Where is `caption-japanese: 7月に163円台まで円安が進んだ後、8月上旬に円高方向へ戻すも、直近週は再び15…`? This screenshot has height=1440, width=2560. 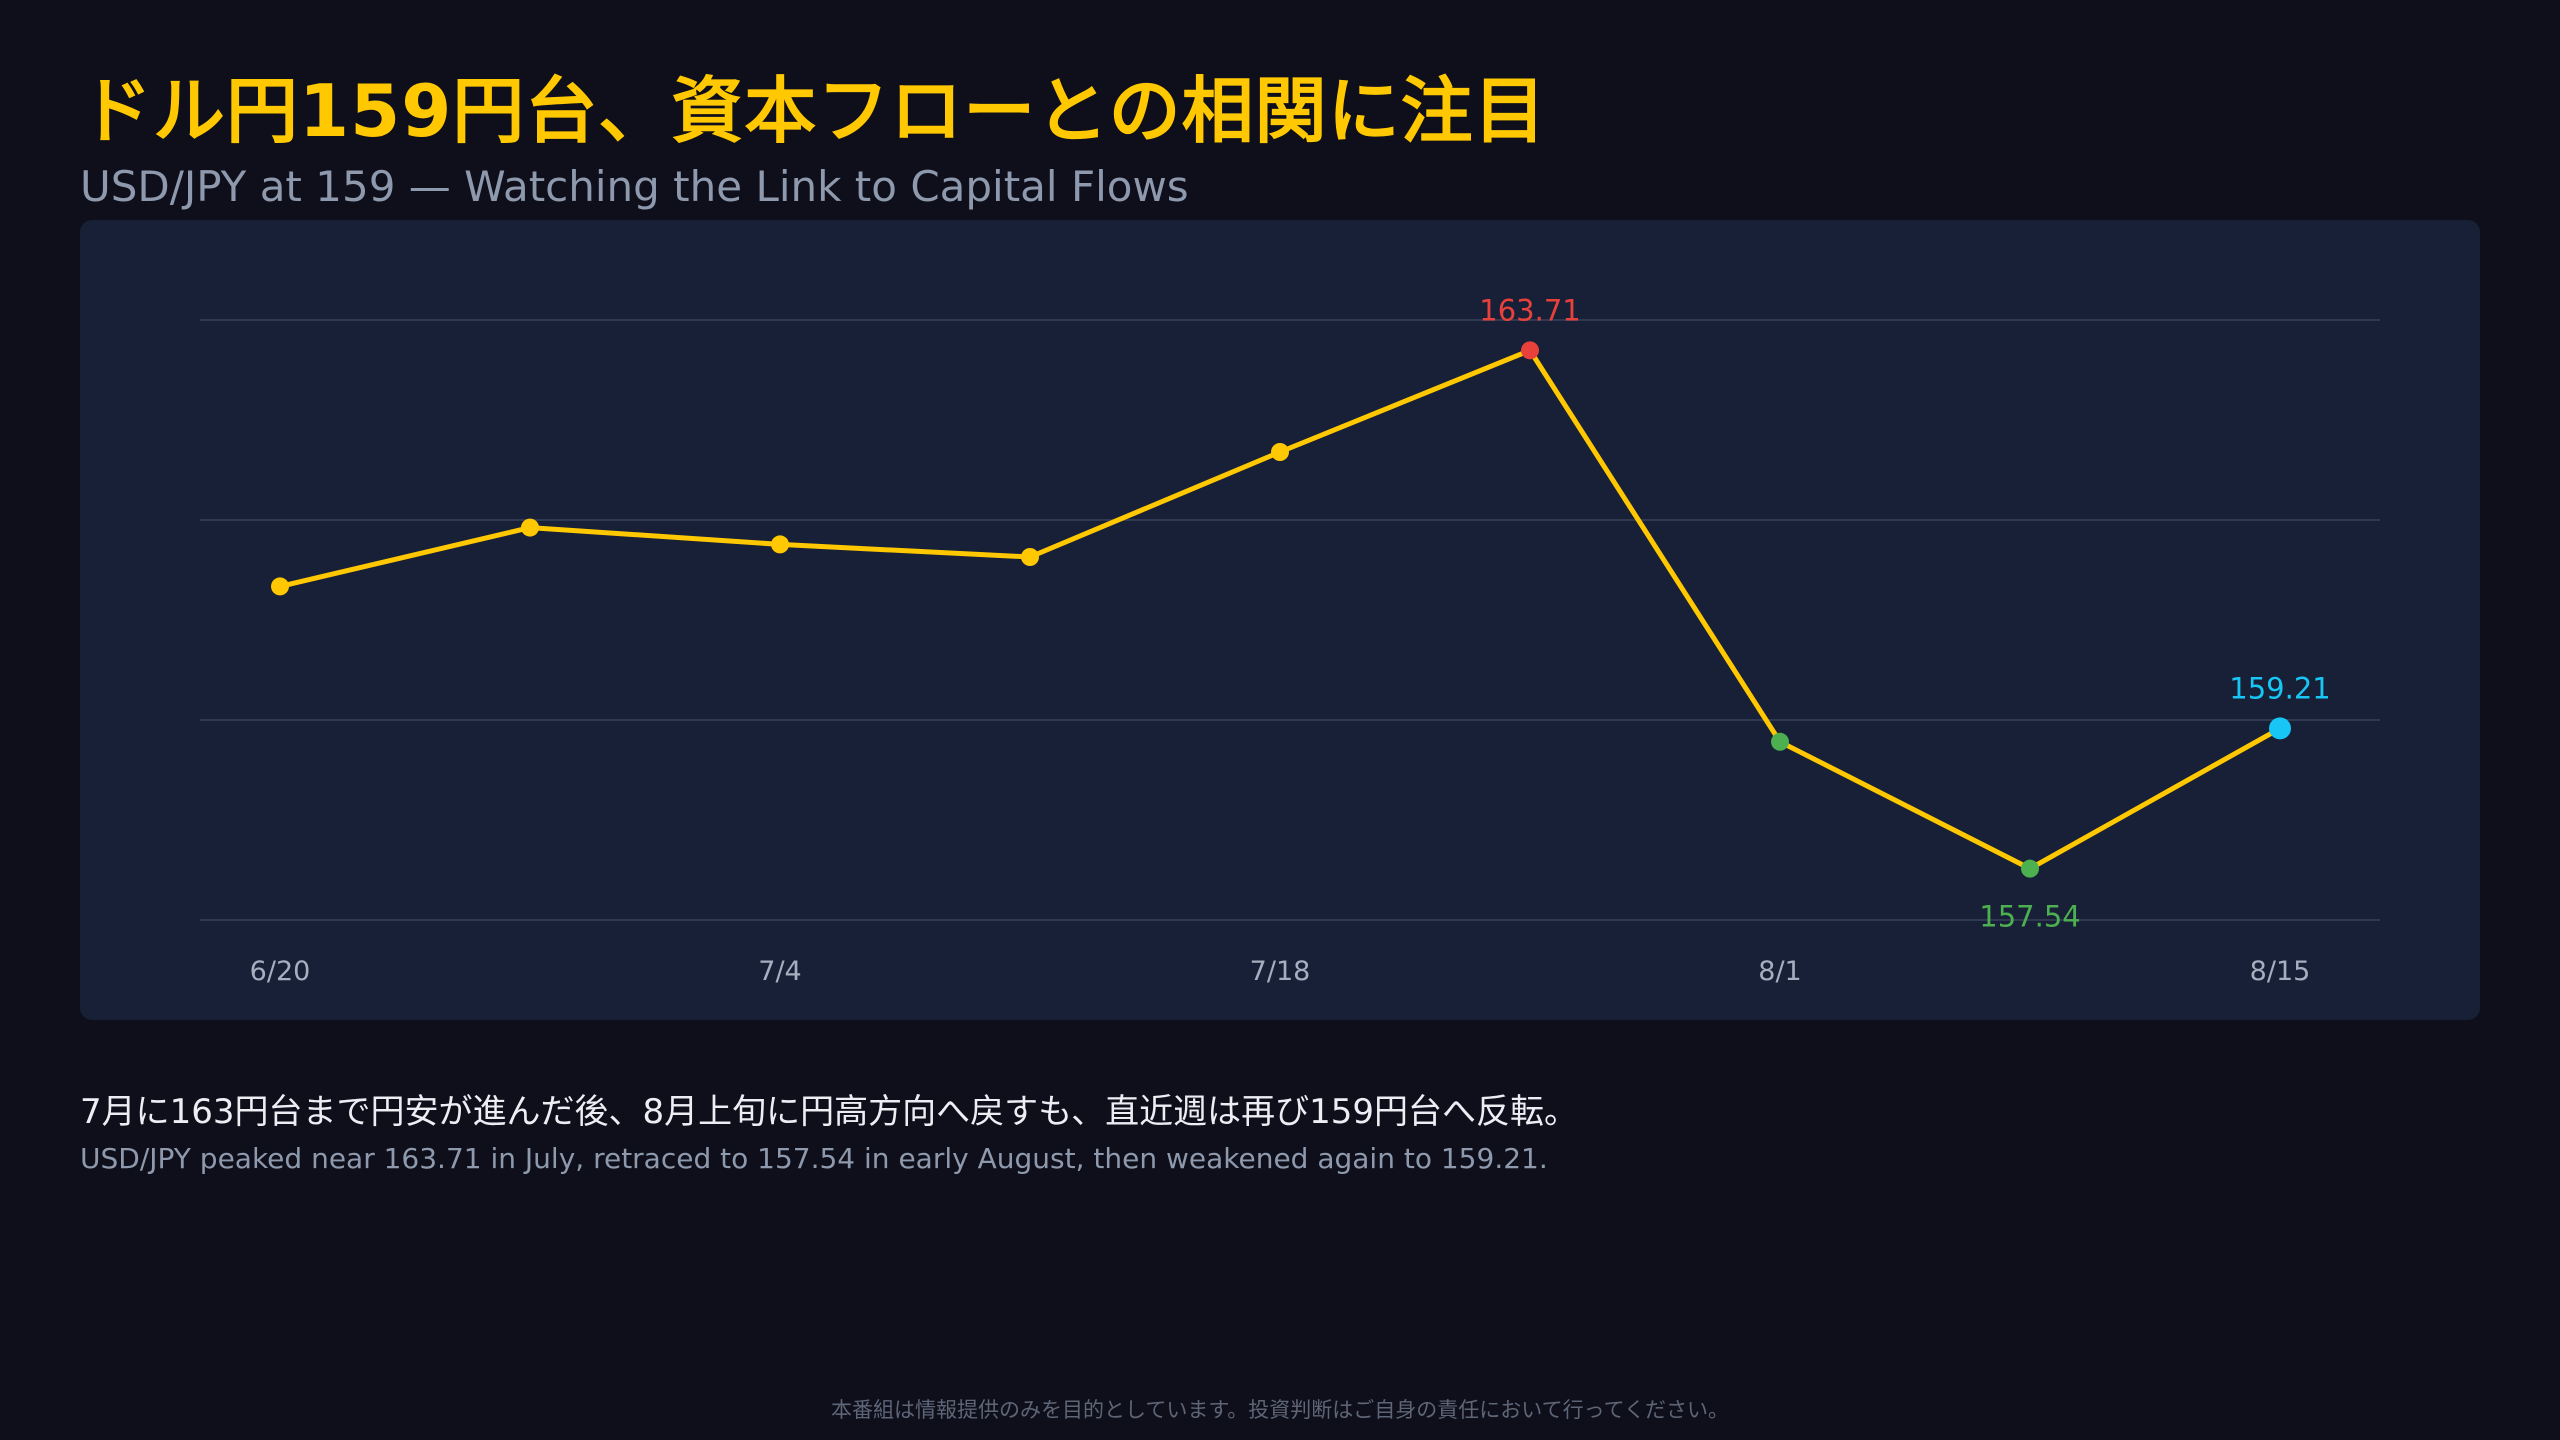
caption-japanese: 7月に163円台まで円安が進んだ後、8月上旬に円高方向へ戻すも、直近週は再び15… is located at coordinates (829, 1112).